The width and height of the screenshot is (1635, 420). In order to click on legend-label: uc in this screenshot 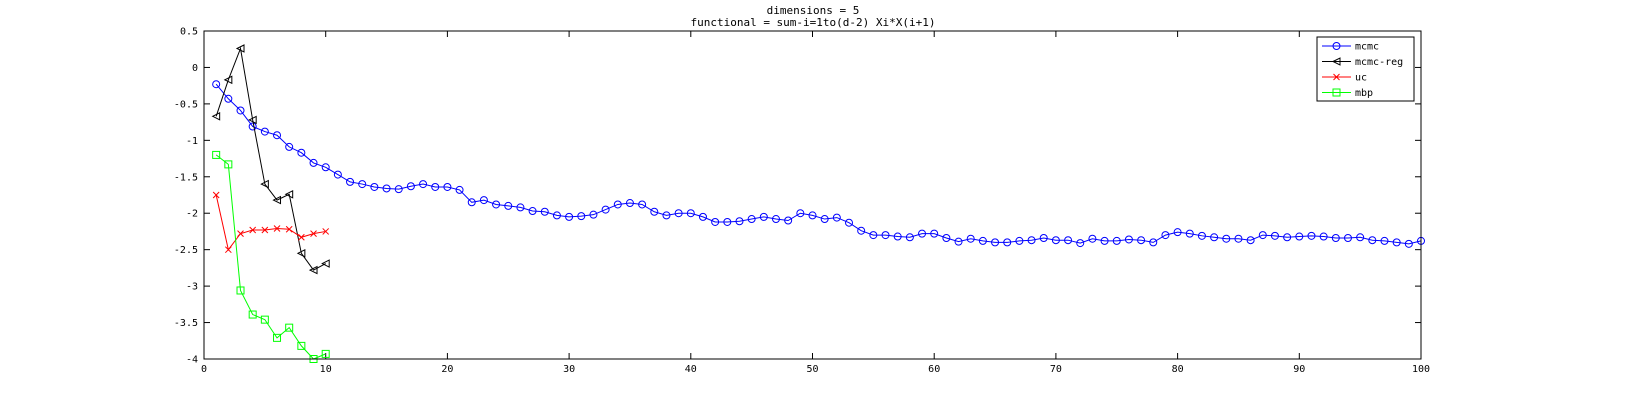, I will do `click(1361, 78)`.